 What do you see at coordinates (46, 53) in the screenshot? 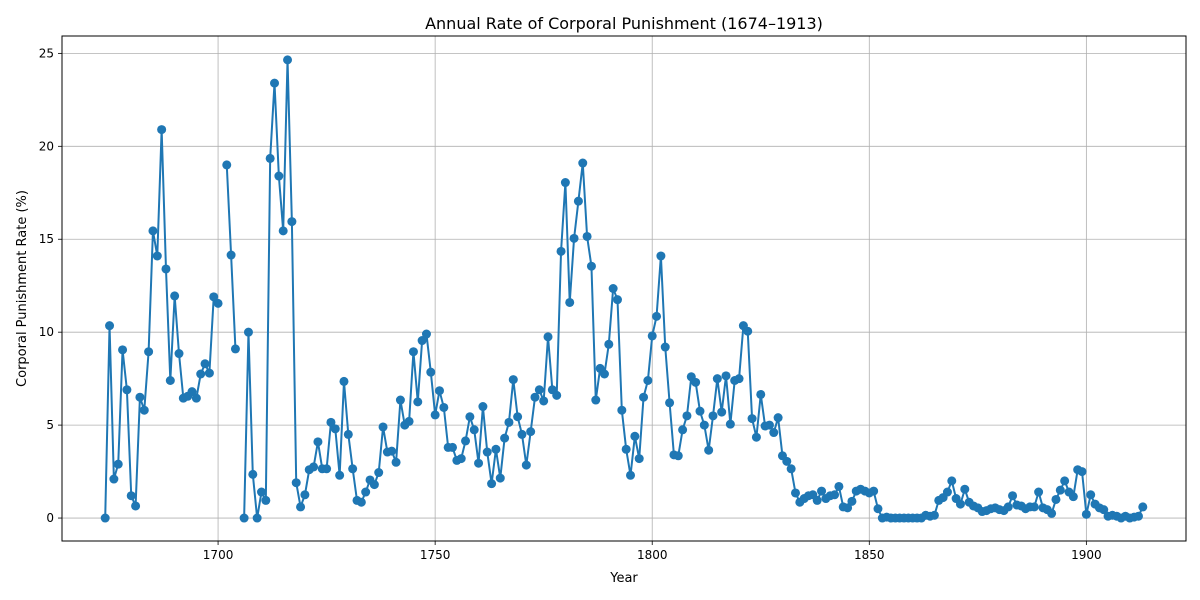
I see `y-tick-label: 25` at bounding box center [46, 53].